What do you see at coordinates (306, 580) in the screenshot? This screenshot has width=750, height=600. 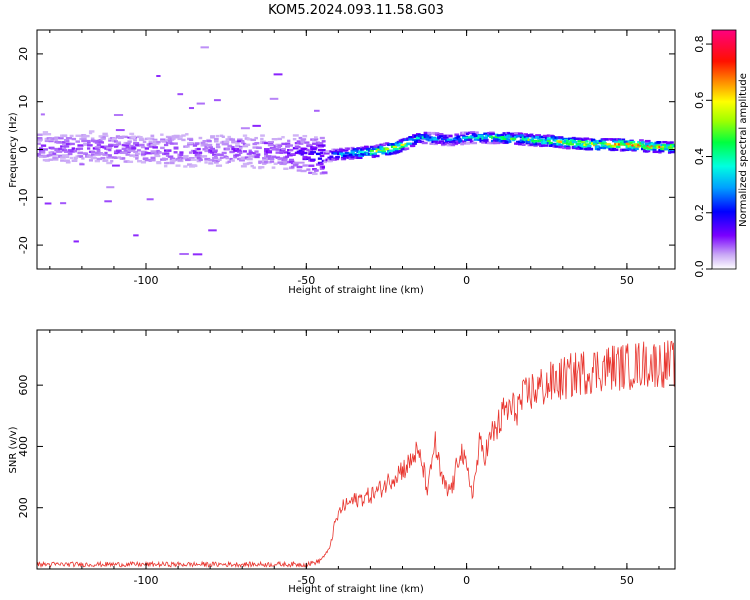 I see `x-tick-label: -50` at bounding box center [306, 580].